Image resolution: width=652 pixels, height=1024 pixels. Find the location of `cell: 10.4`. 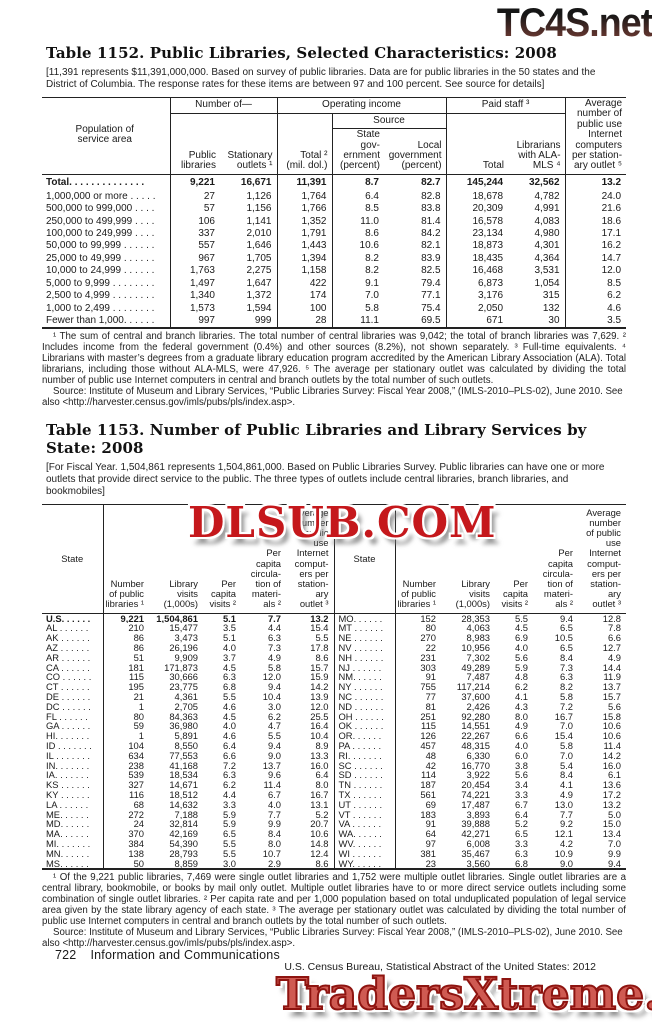

cell: 10.4 is located at coordinates (271, 697).